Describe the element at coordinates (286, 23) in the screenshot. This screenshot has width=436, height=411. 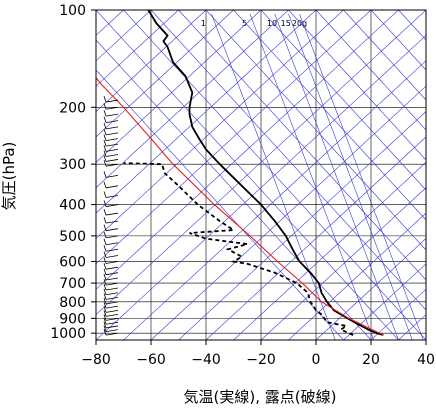
I see `mixing-ratio-label: 15` at that location.